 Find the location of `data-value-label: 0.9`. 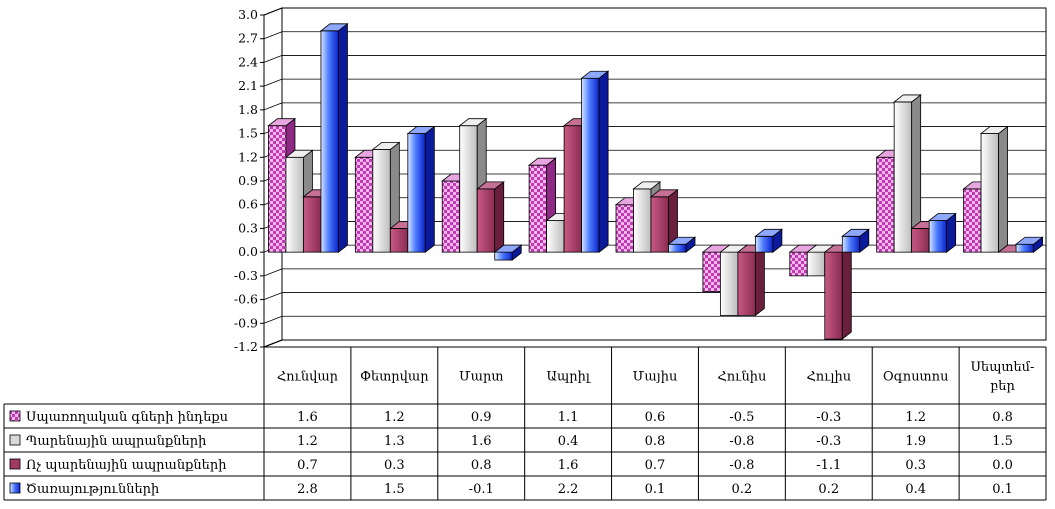

data-value-label: 0.9 is located at coordinates (481, 417).